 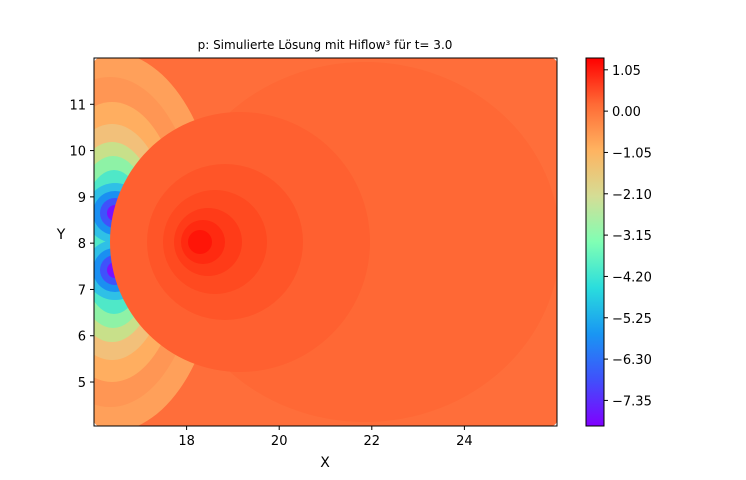 I want to click on y-axis: 5 6 7 8 9 10 11, so click(x=81, y=244).